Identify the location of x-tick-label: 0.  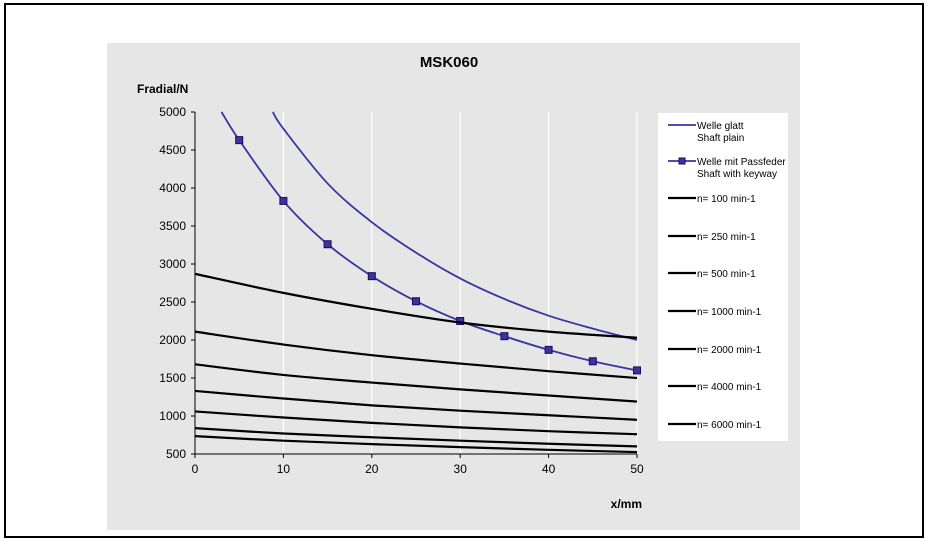
(195, 469).